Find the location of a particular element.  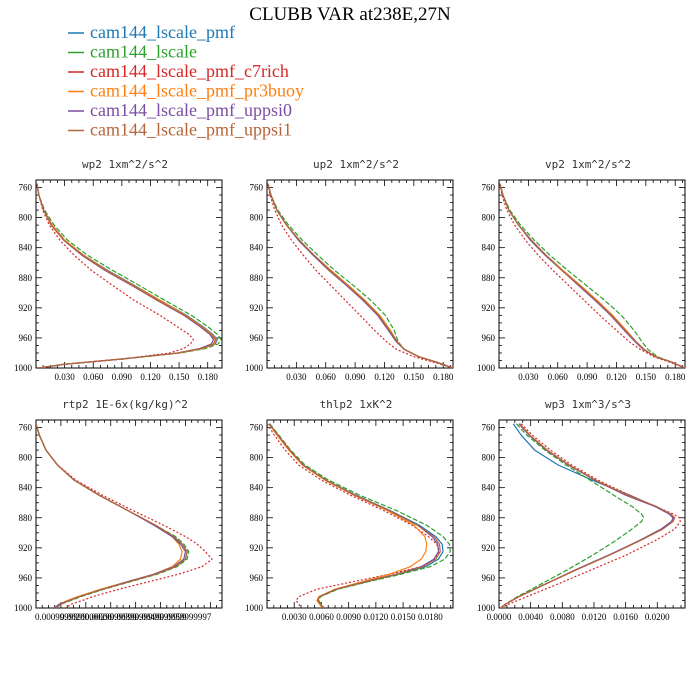

x-tick-label: 0.0039999999 is located at coordinates (136, 617).